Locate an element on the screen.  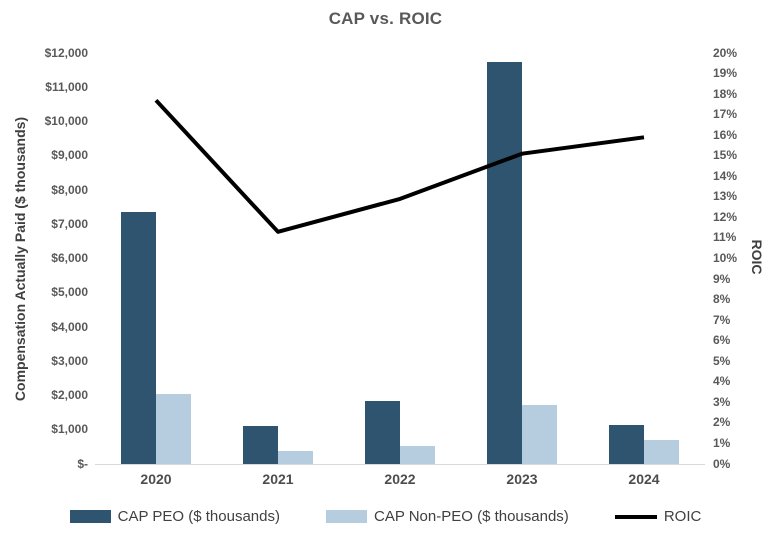
legend-item-0: CAP PEO ($ thousands) is located at coordinates (174, 516).